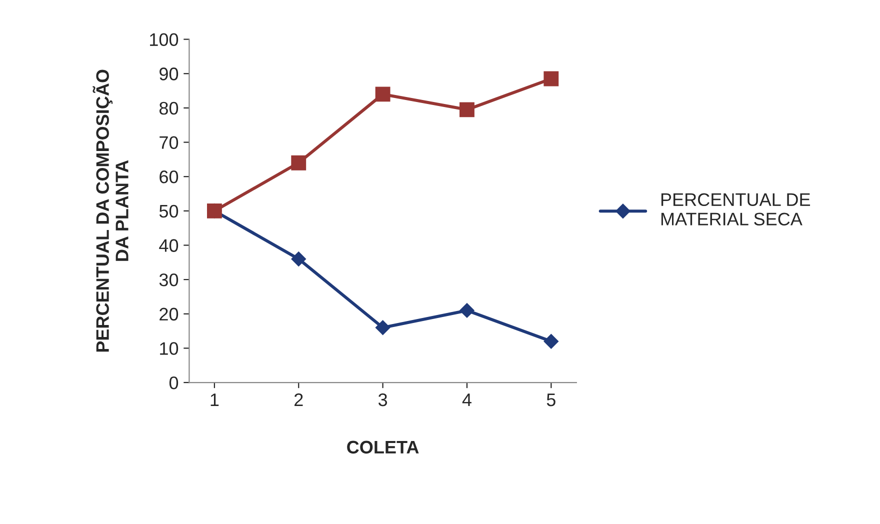 The width and height of the screenshot is (880, 524). I want to click on legend-label: PERCENTUAL DE MATERIAL SECA, so click(735, 209).